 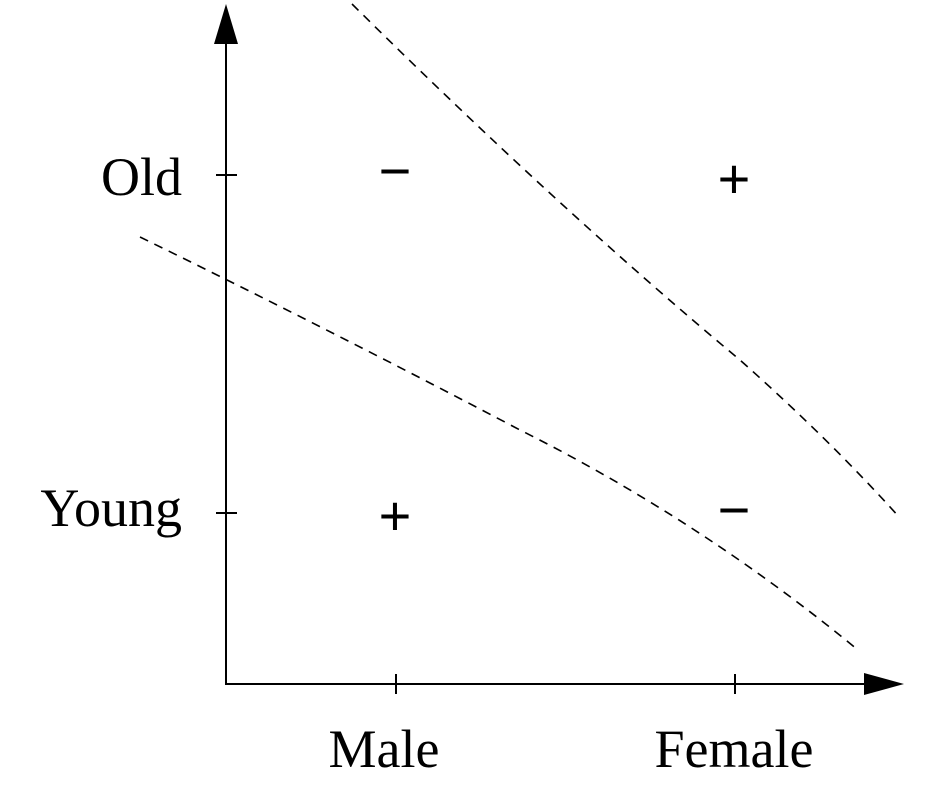 What do you see at coordinates (384, 749) in the screenshot?
I see `x-tick-label-male: Male` at bounding box center [384, 749].